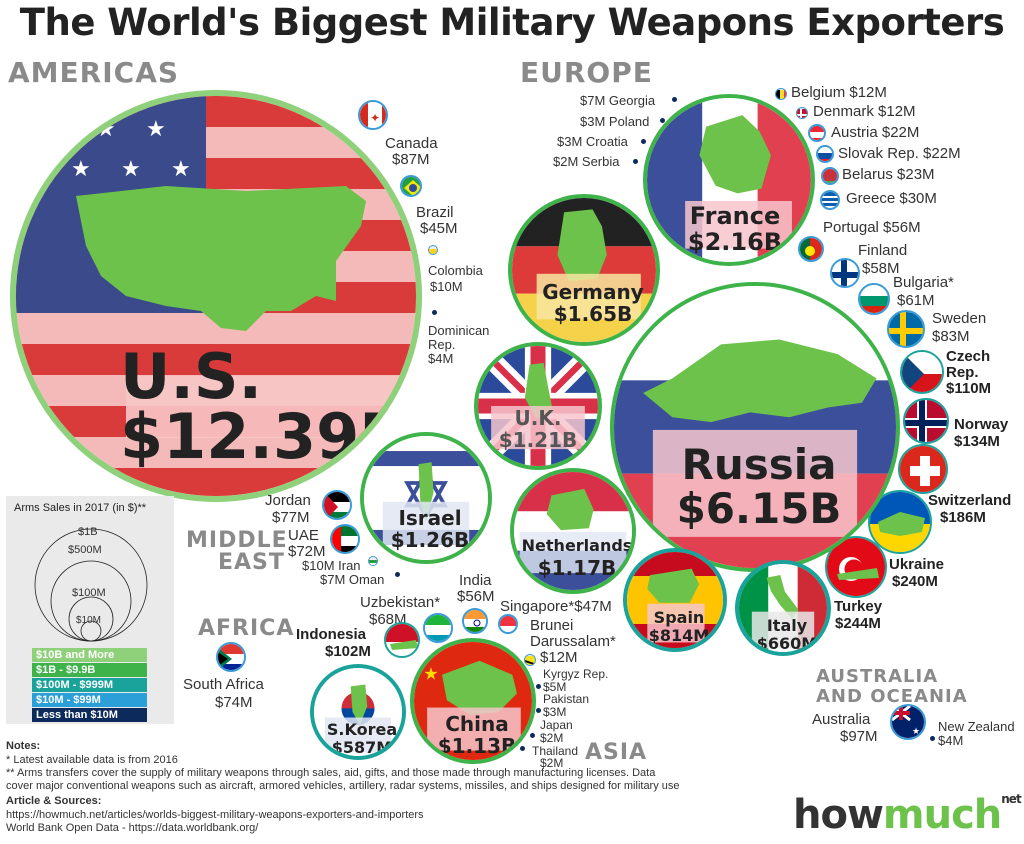  Describe the element at coordinates (735, 216) in the screenshot. I see `france-name: France` at that location.